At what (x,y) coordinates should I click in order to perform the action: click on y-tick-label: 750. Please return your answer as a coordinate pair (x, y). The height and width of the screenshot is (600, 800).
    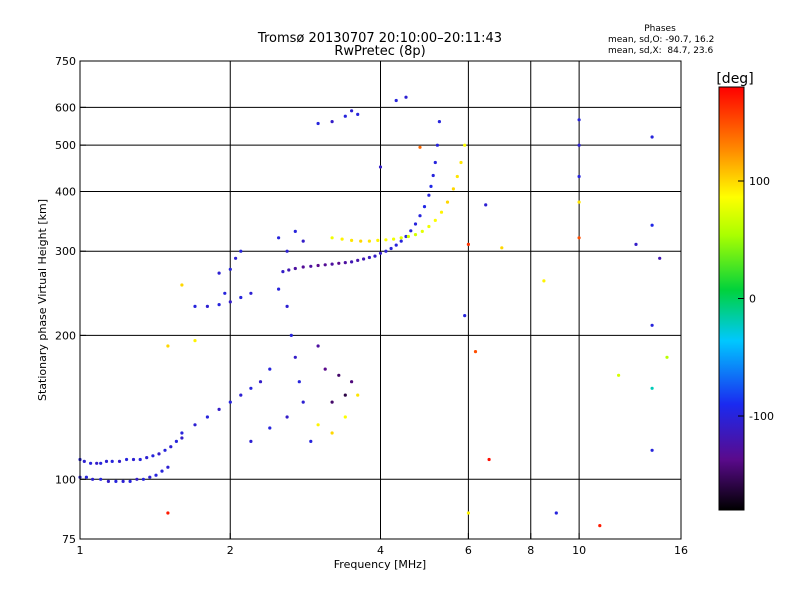
    Looking at the image, I should click on (65, 61).